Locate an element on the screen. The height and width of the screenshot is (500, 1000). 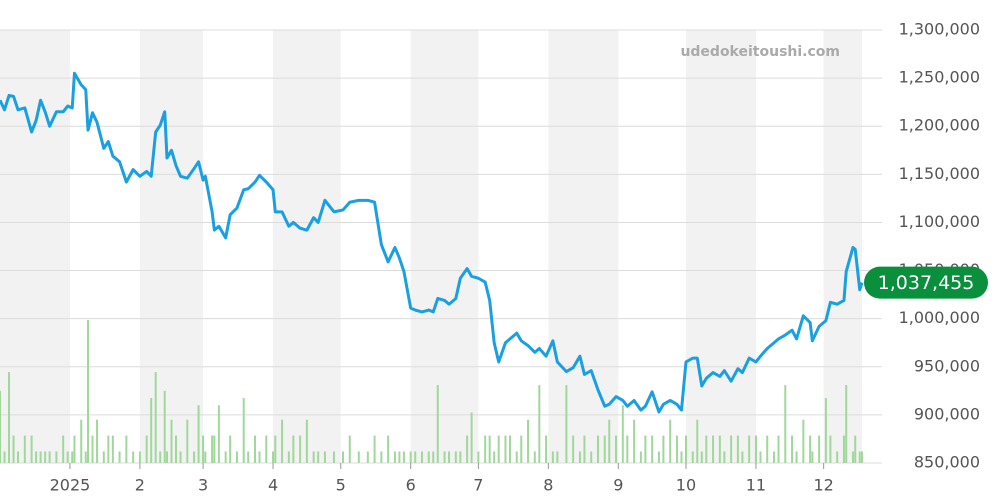
y-tick-label: 900,000 is located at coordinates (947, 413).